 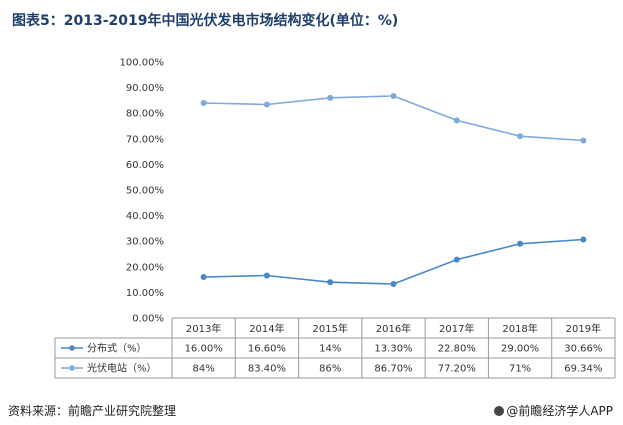 I want to click on y-tick-label: 10.00%, so click(x=145, y=293).